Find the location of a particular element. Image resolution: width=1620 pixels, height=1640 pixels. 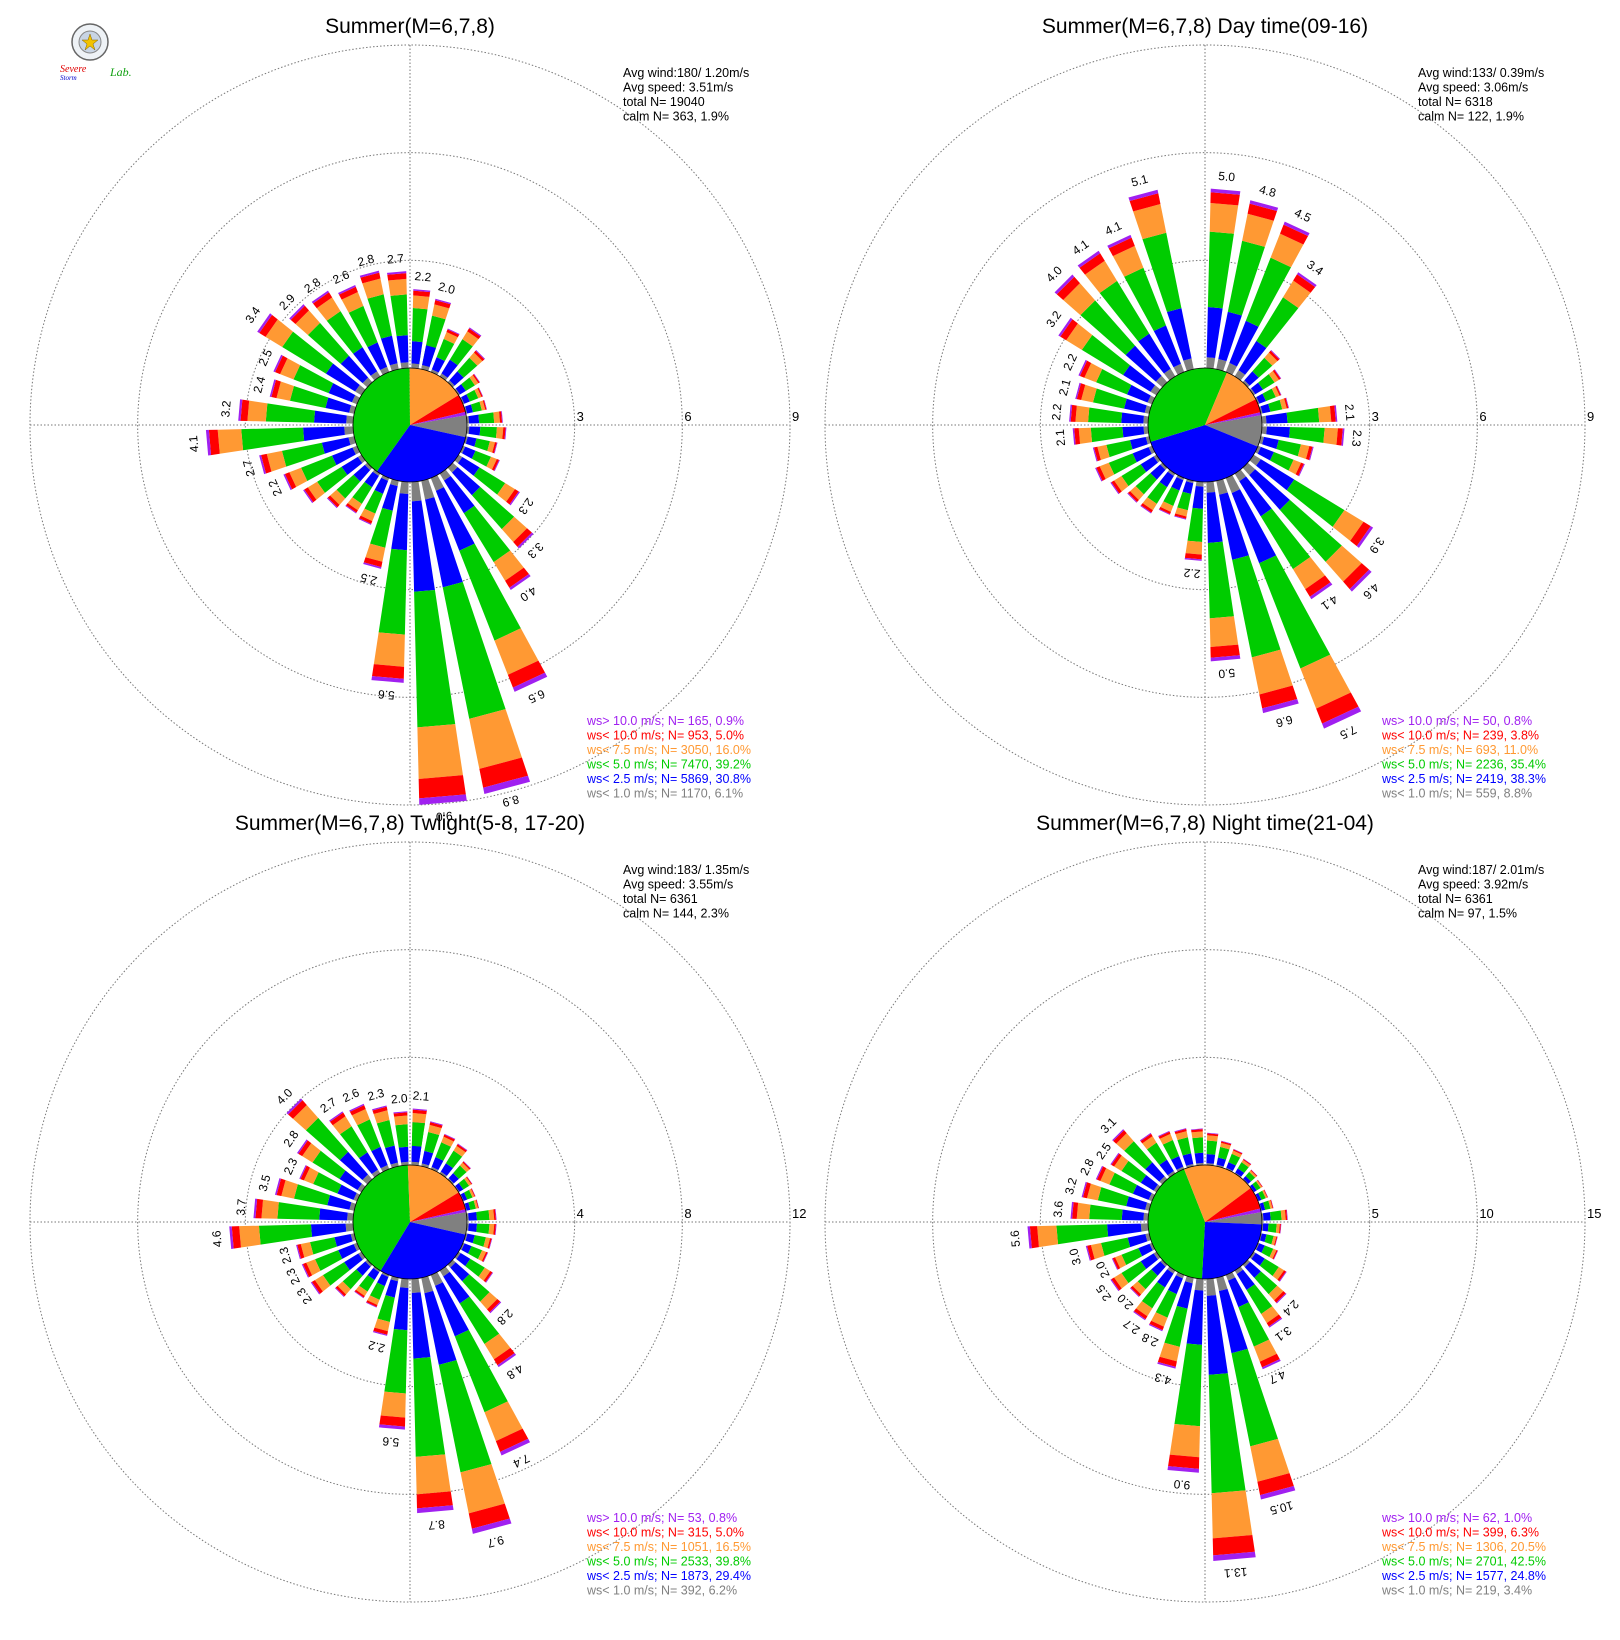

petal-175: 13.1 is located at coordinates (1231, 1429).